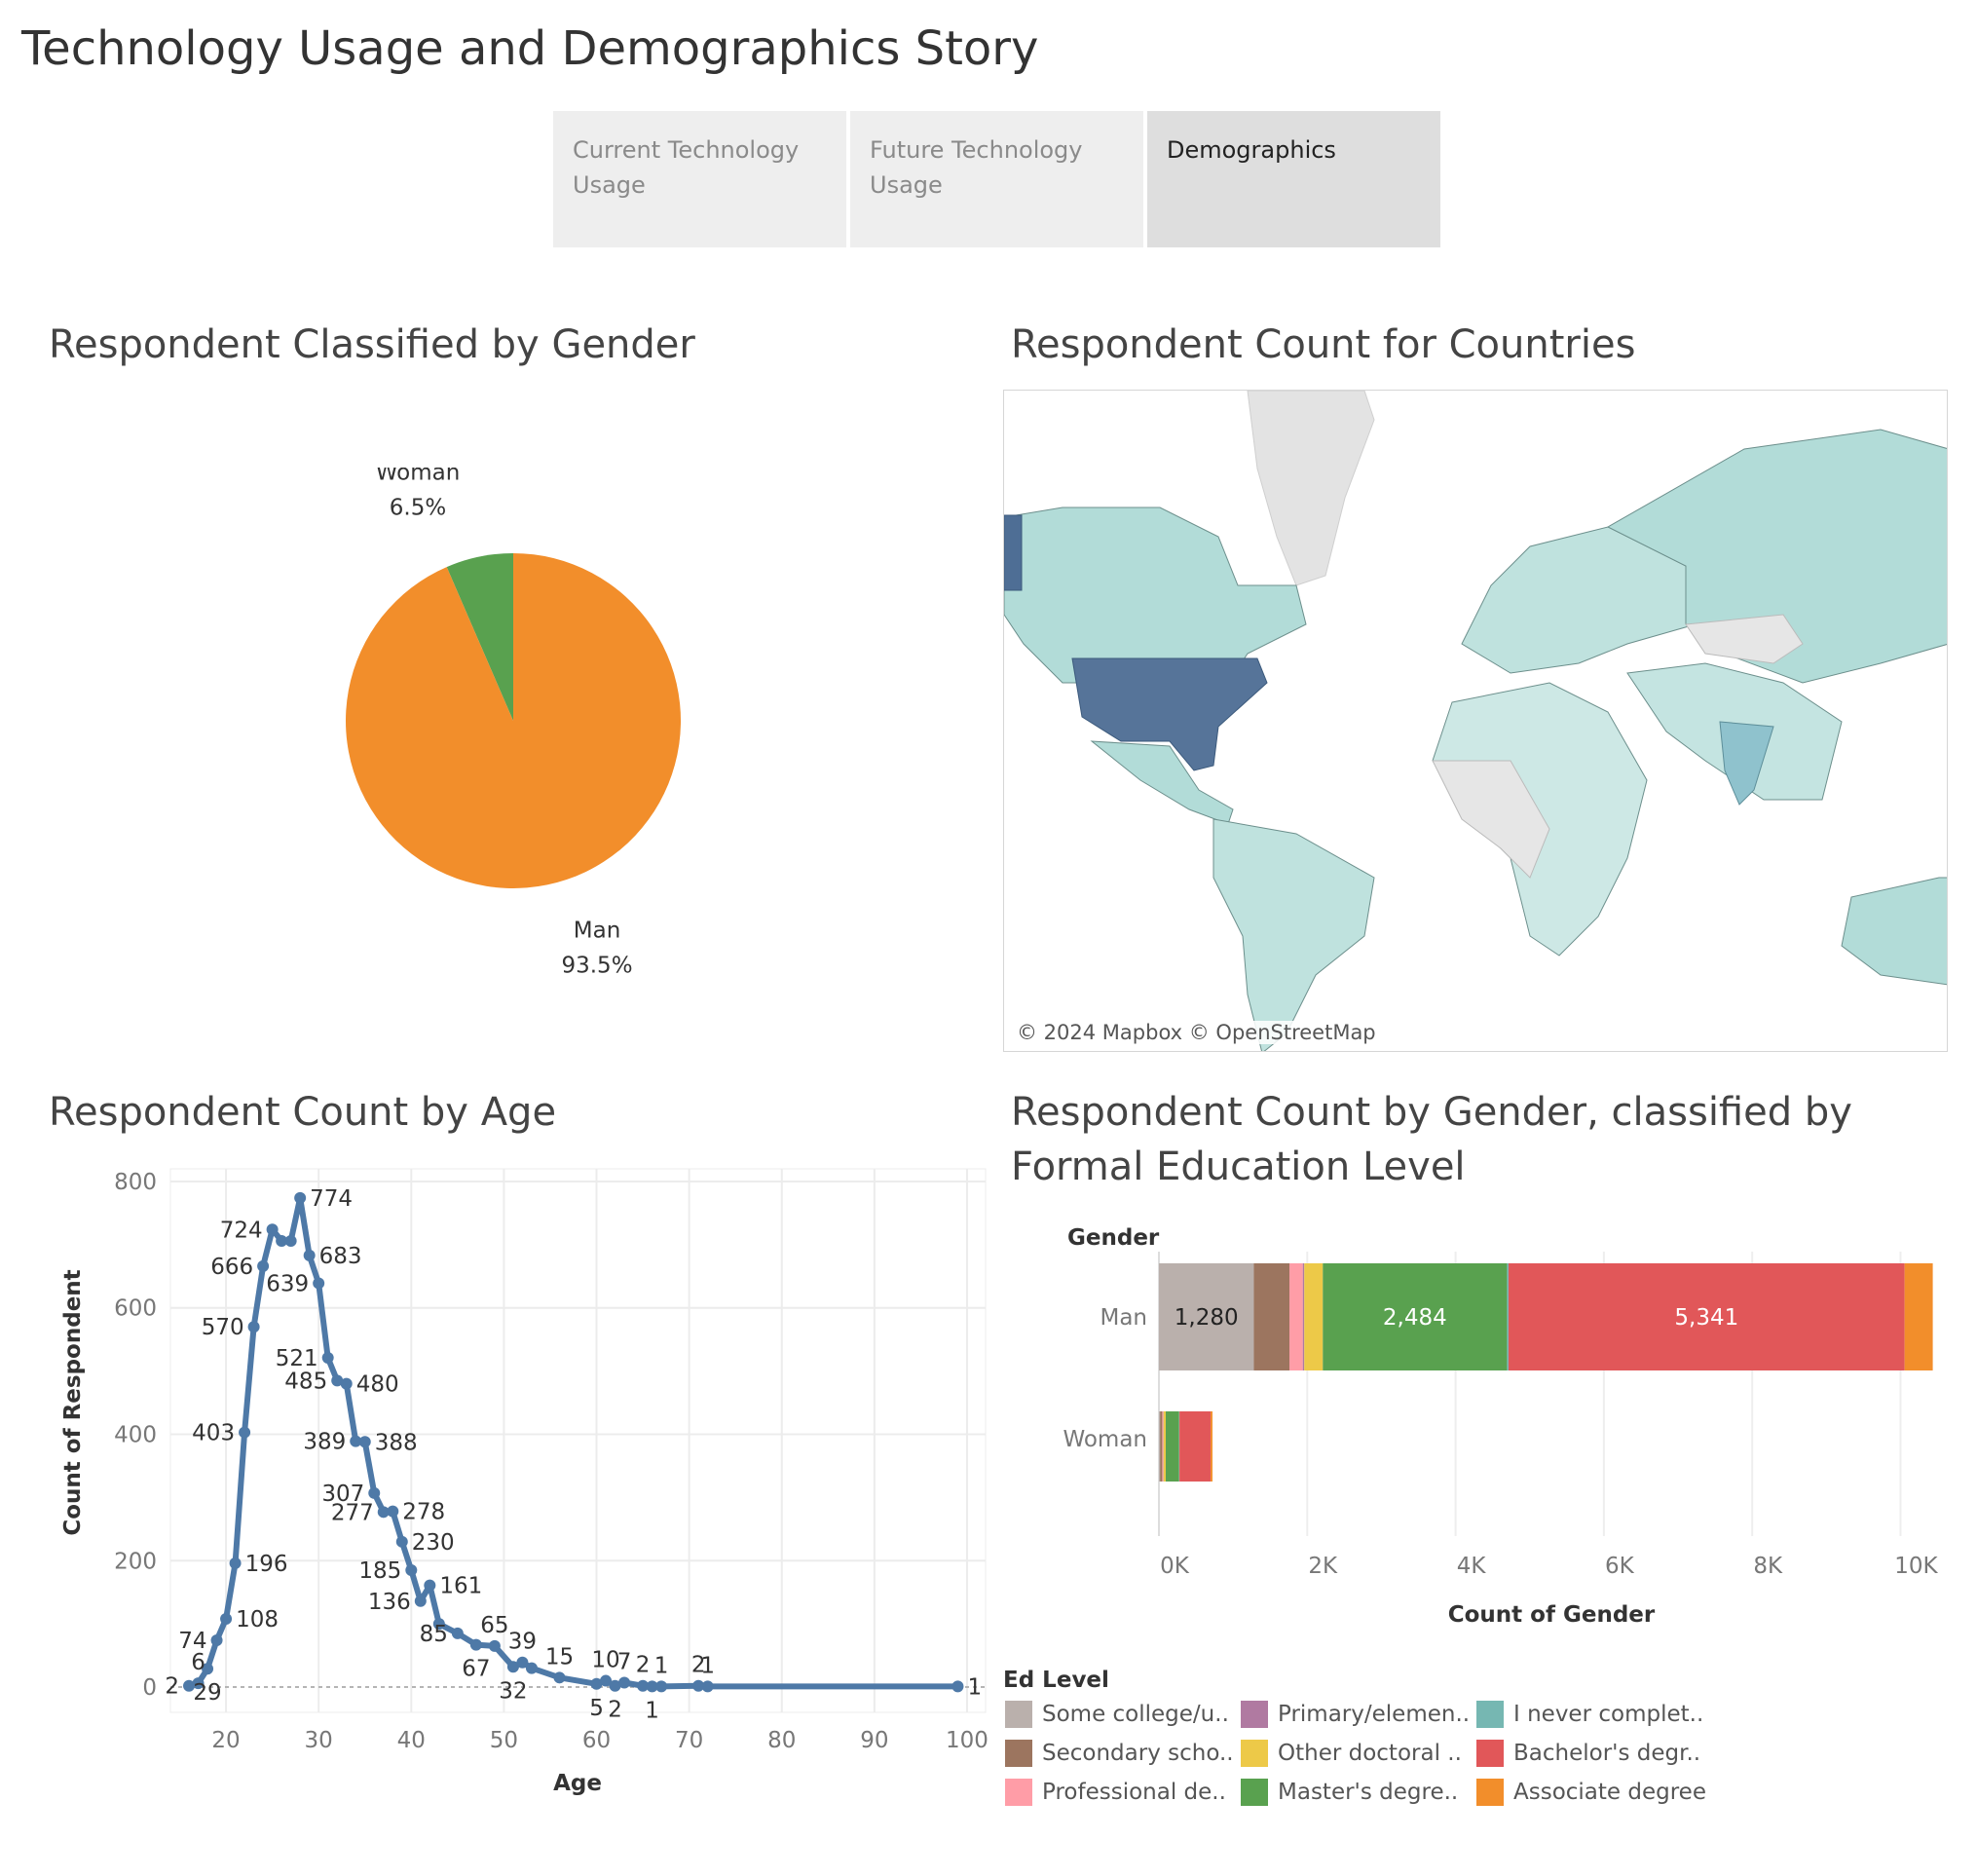  I want to click on legend-item: Associate degree, so click(1591, 1792).